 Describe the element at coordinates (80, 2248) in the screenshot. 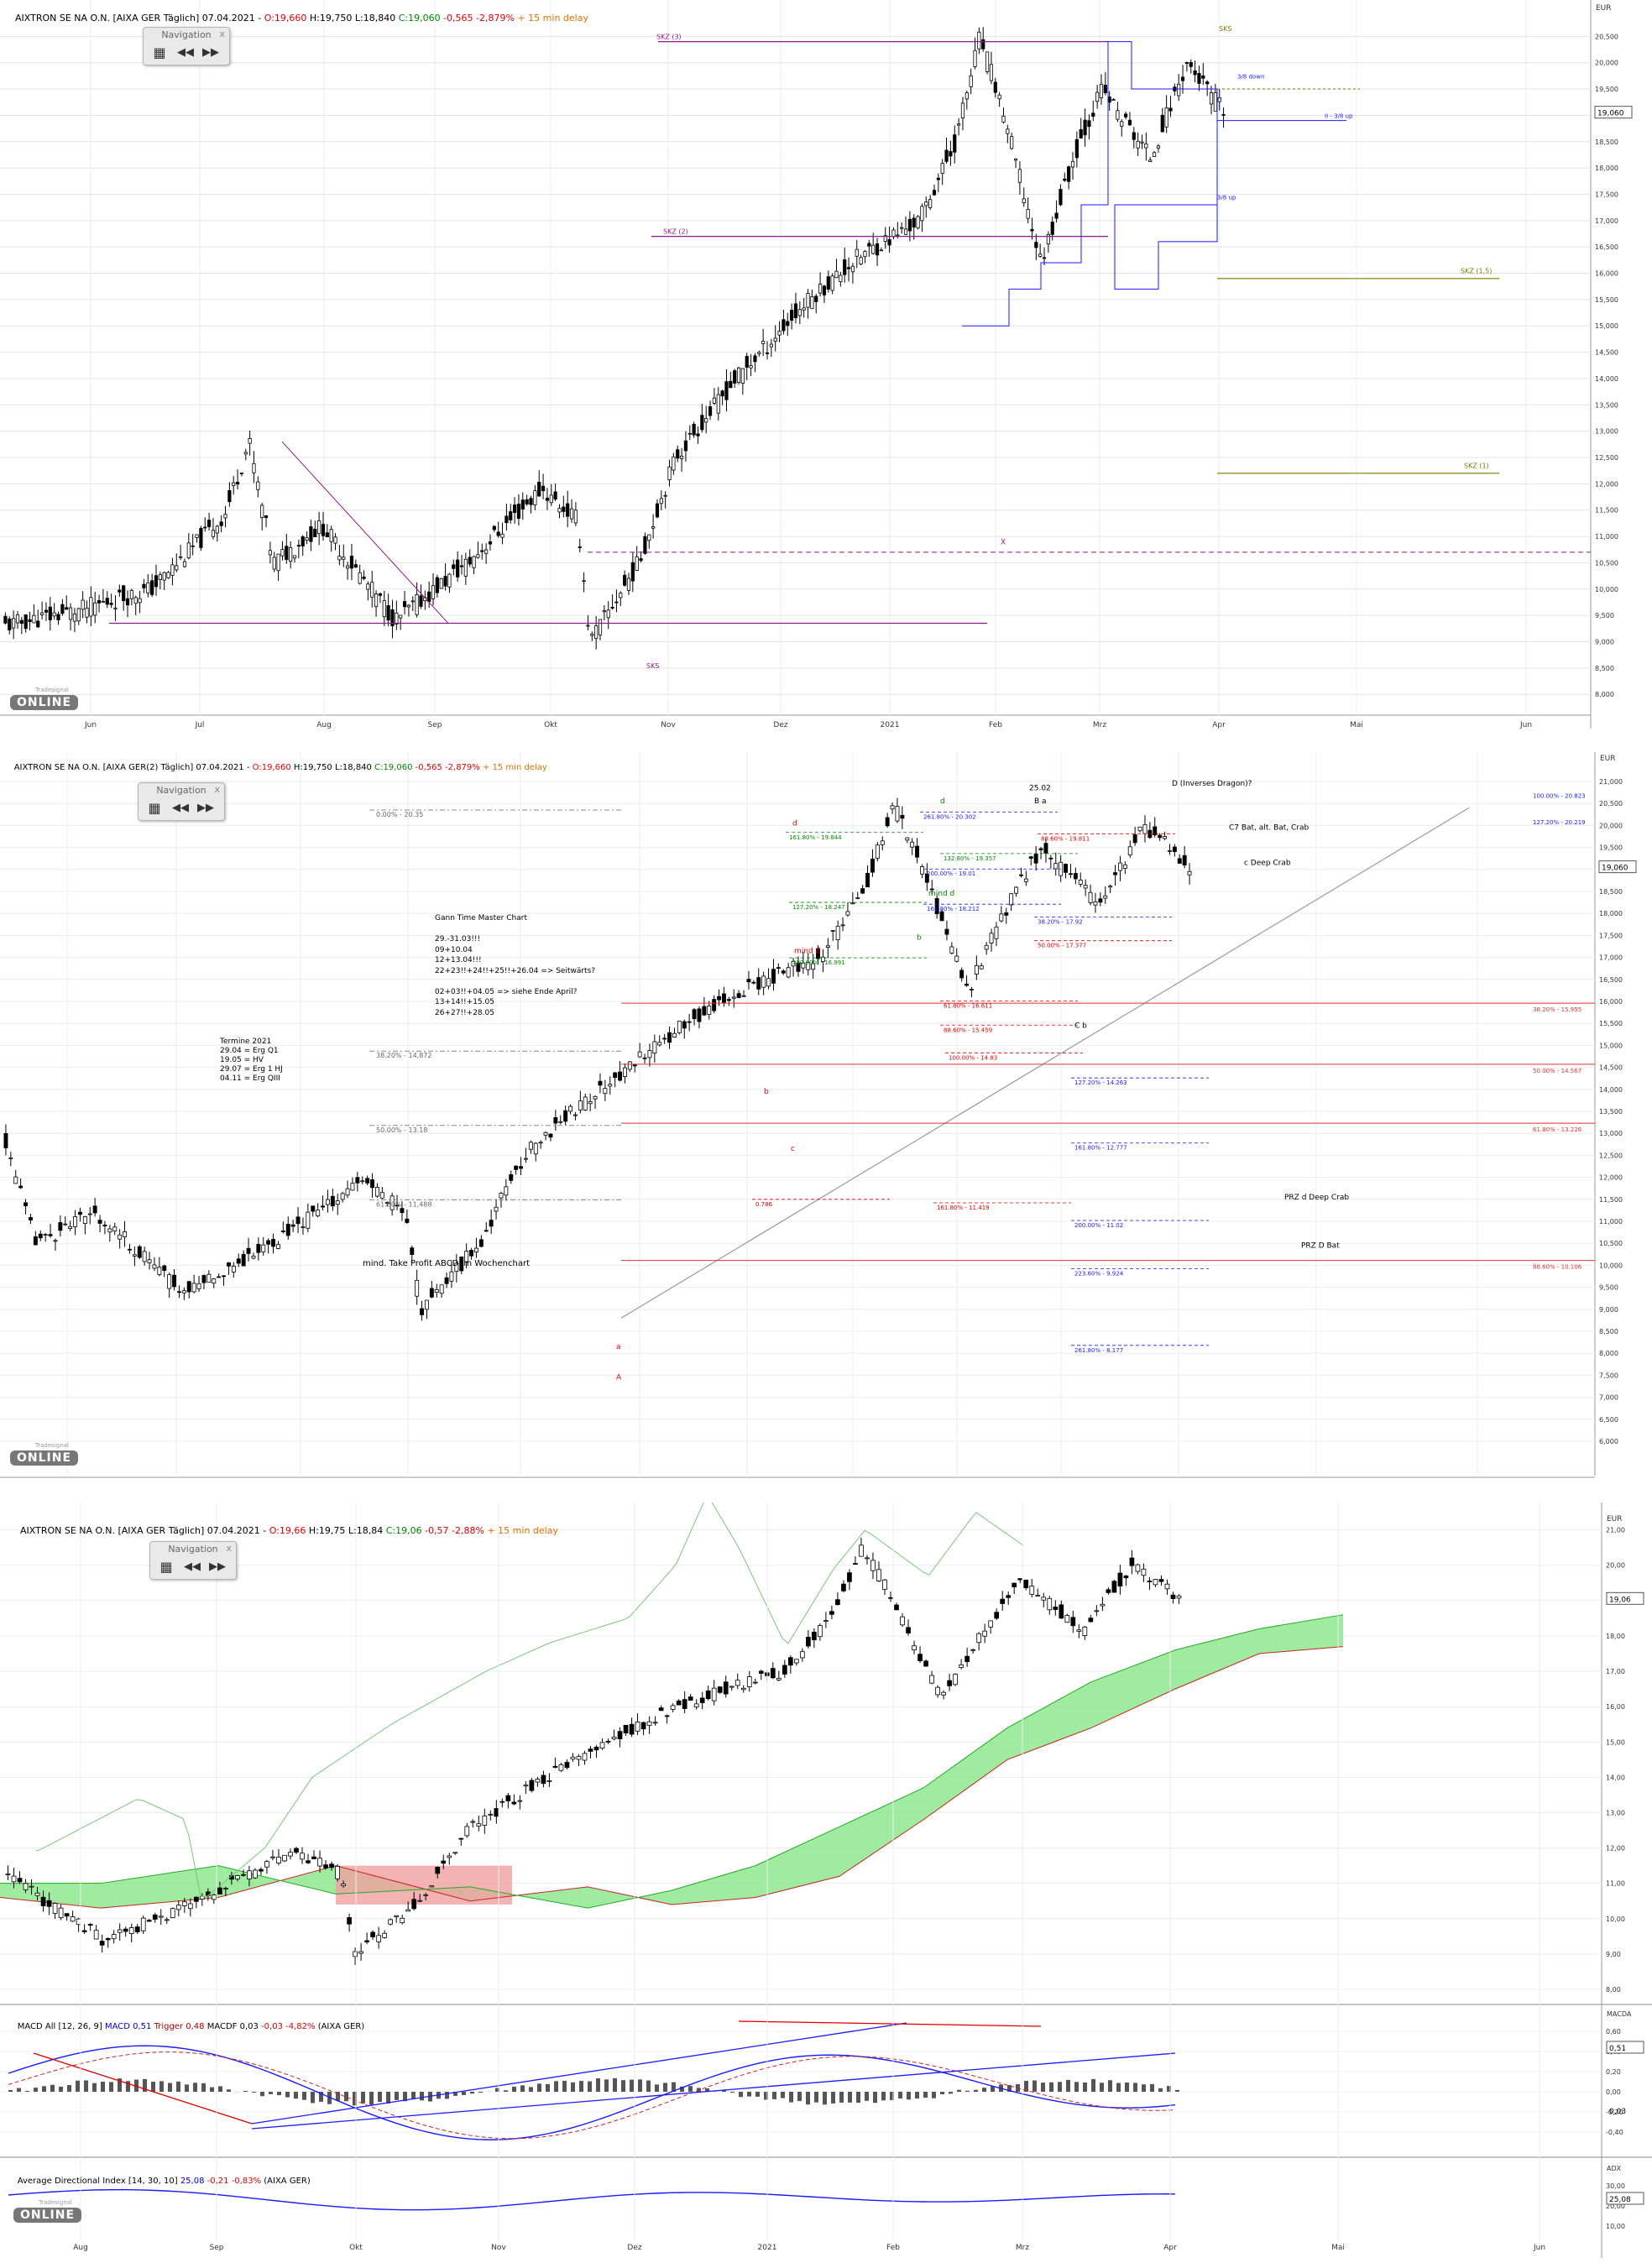

I see `month-label: Aug` at that location.